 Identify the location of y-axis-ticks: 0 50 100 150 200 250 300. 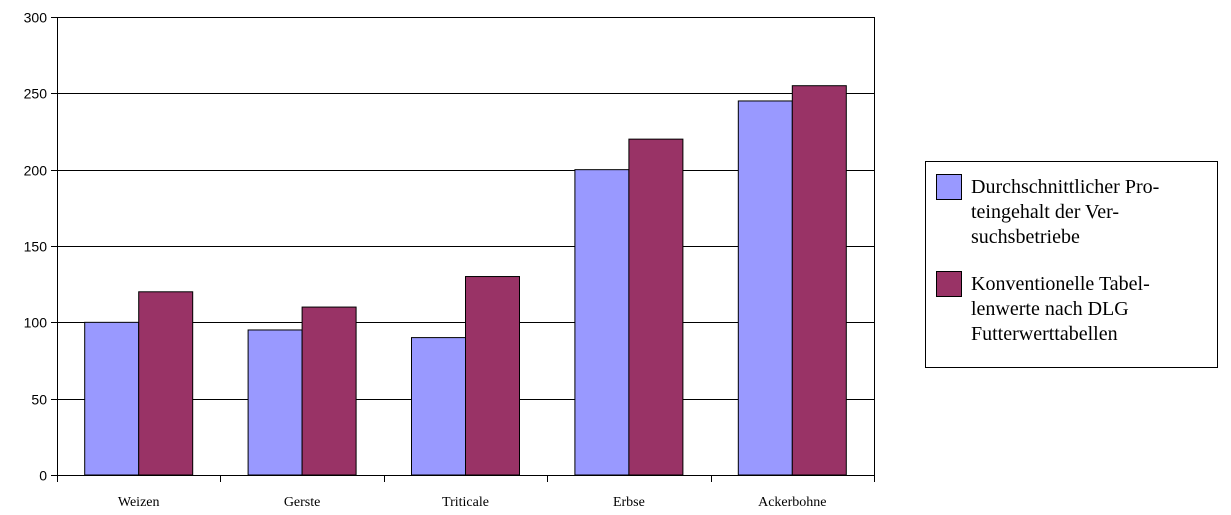
(40, 247).